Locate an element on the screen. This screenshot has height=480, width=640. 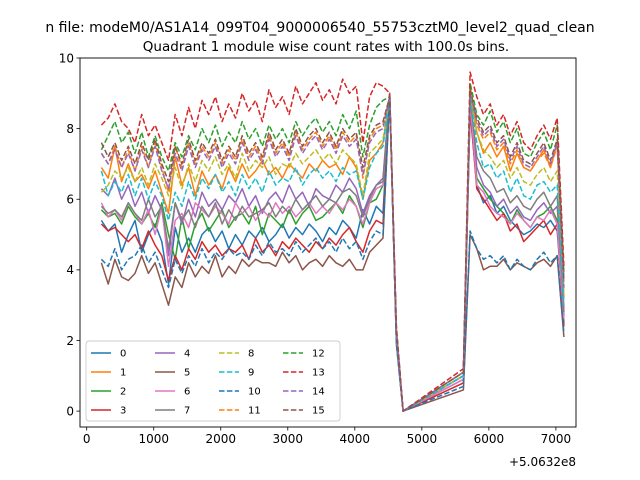
legend-label-15: 15 is located at coordinates (318, 411).